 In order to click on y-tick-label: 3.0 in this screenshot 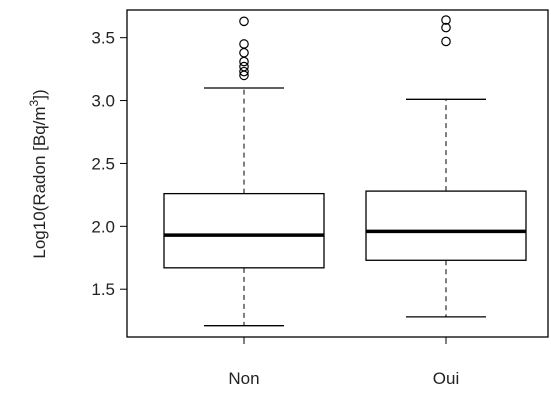, I will do `click(103, 101)`.